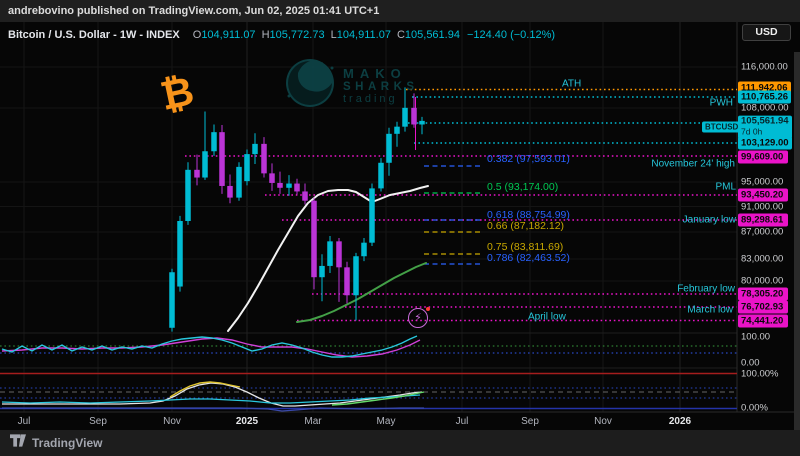  What do you see at coordinates (523, 186) in the screenshot?
I see `fib-label: 0.5 (93,174.00)` at bounding box center [523, 186].